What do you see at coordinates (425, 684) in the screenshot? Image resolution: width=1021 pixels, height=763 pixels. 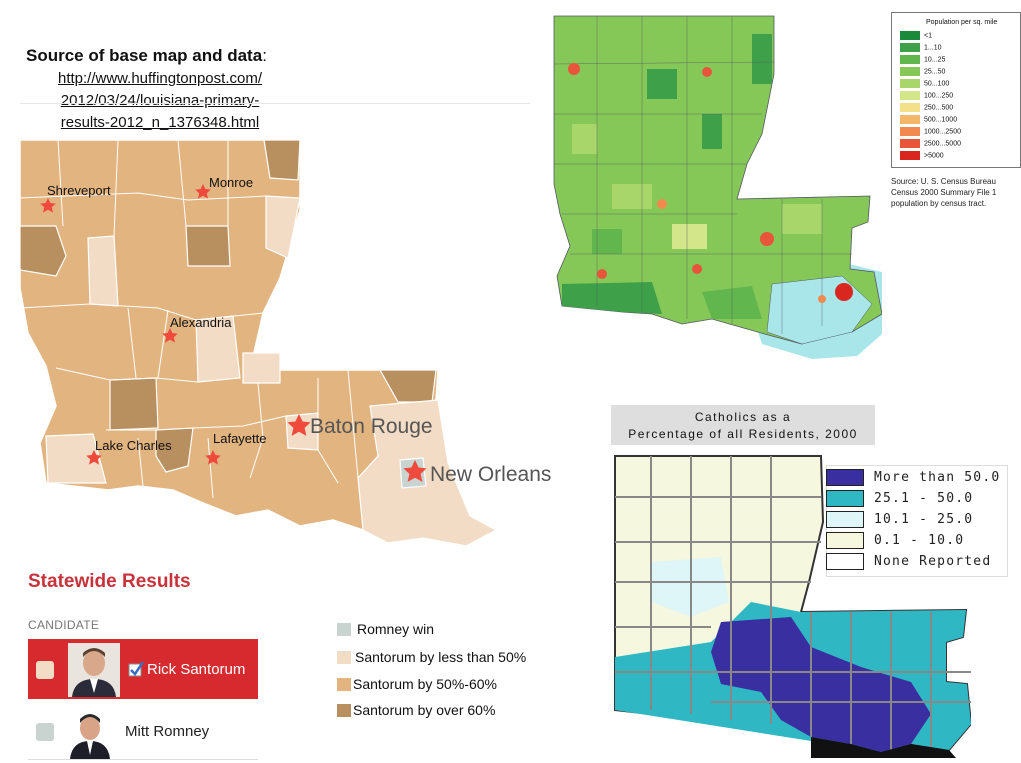 I see `legend-label-50-60: Santorum by 50%-60%` at bounding box center [425, 684].